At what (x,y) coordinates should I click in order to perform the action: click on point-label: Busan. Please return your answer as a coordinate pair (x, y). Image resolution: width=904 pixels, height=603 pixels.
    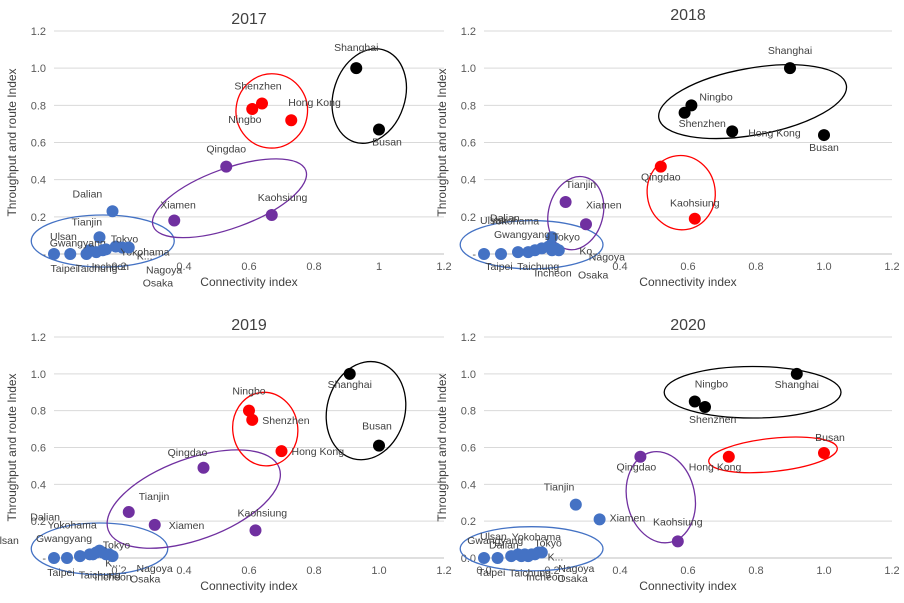
    Looking at the image, I should click on (387, 142).